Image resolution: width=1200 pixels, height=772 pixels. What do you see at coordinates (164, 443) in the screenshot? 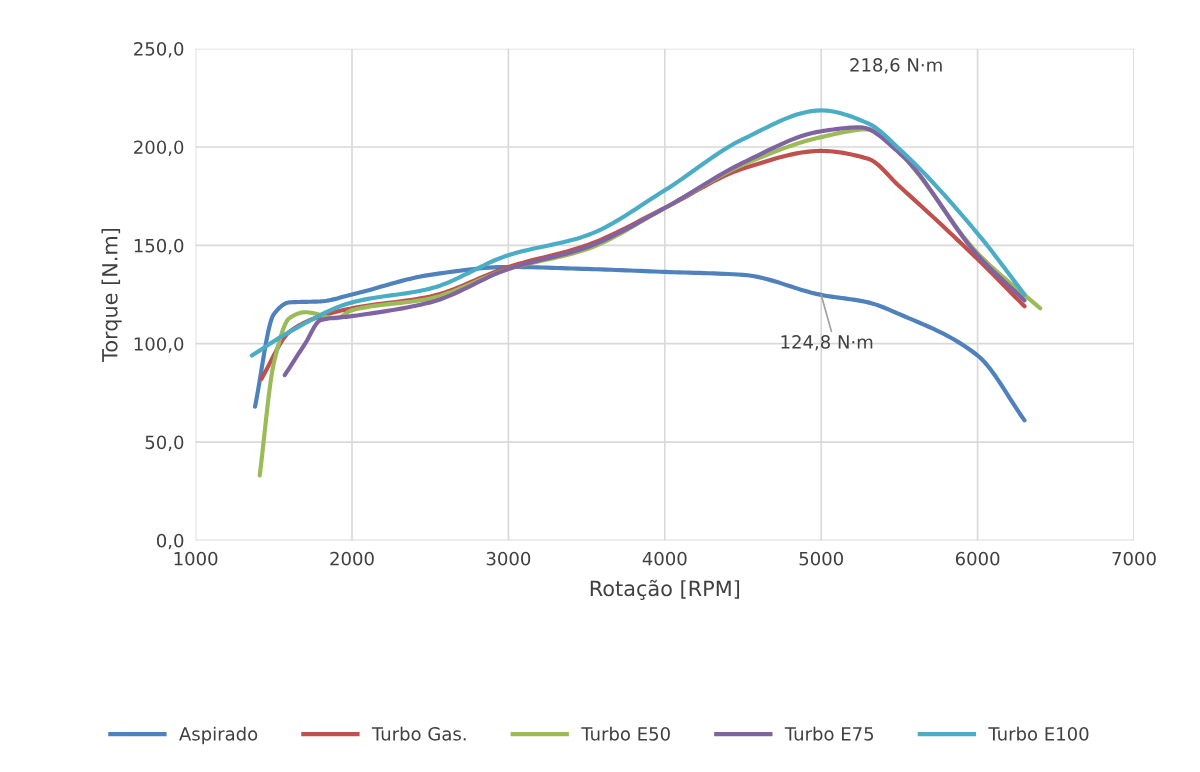
I see `y-tick-label: 50,0` at bounding box center [164, 443].